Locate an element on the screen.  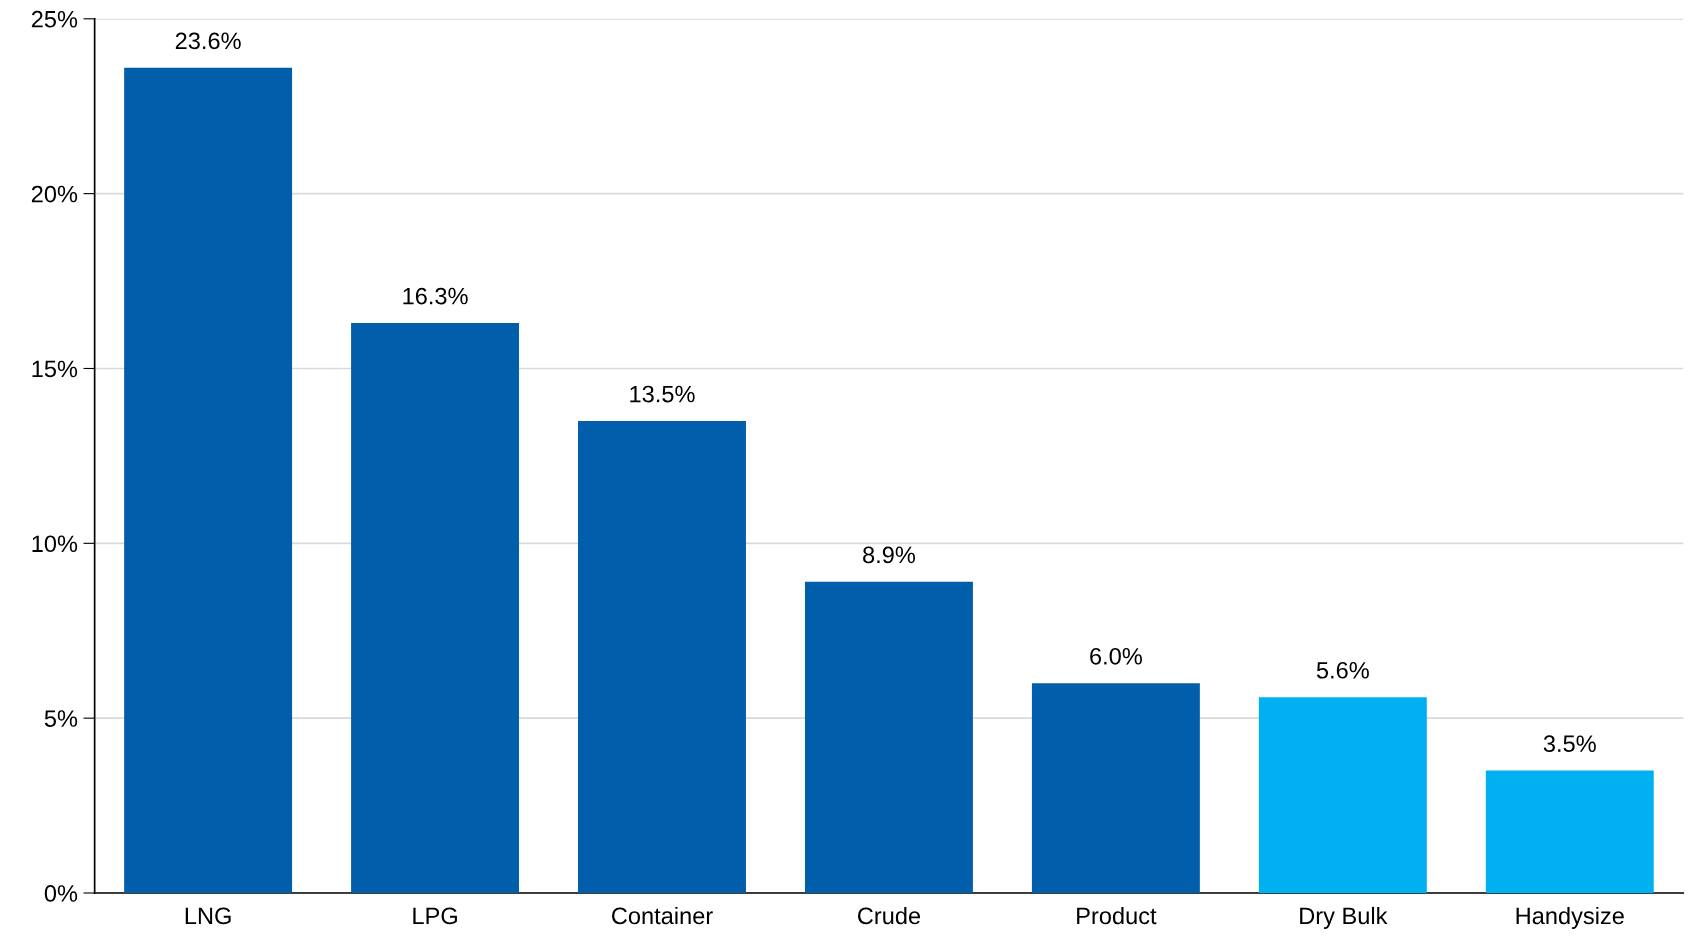
data-label: 6.0% is located at coordinates (1116, 656).